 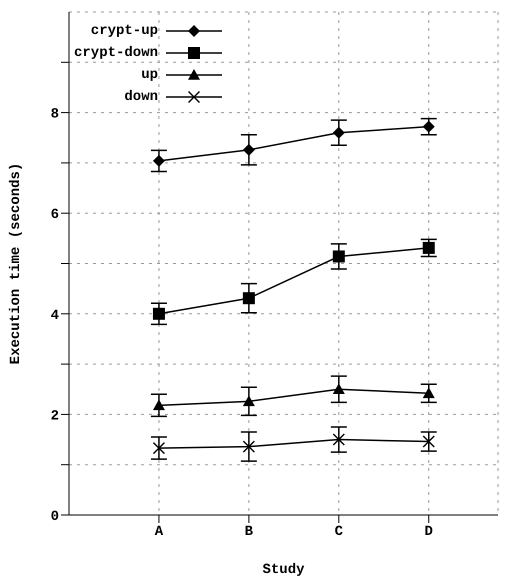 What do you see at coordinates (141, 97) in the screenshot?
I see `legend-label: down` at bounding box center [141, 97].